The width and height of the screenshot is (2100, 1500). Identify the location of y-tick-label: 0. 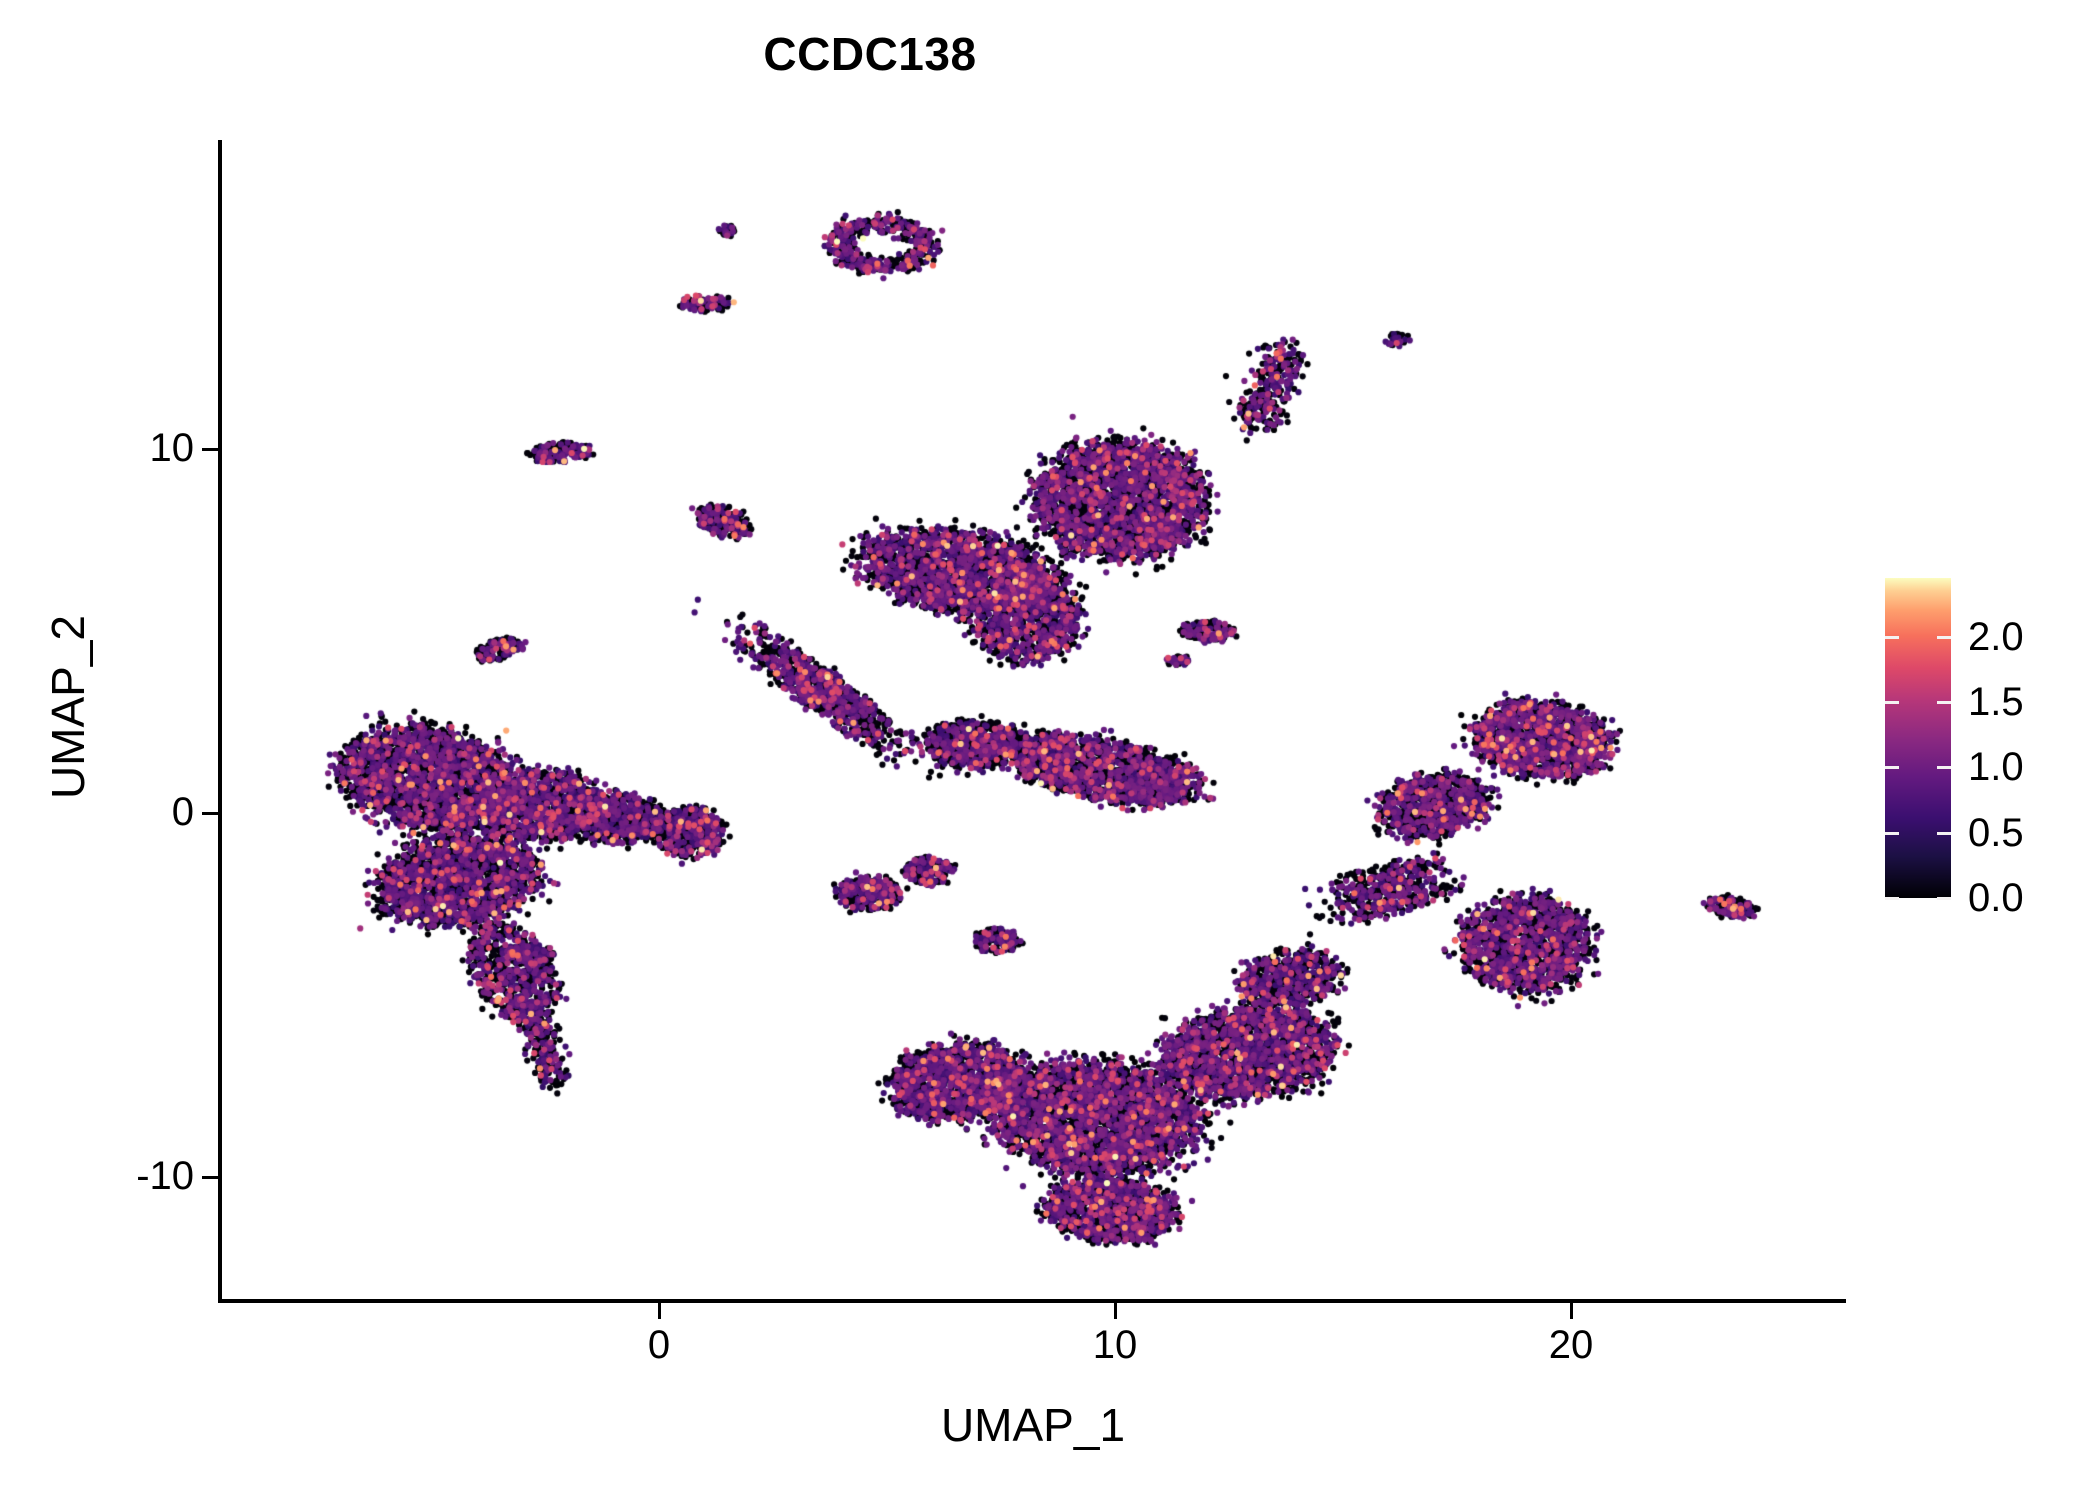
(182, 812).